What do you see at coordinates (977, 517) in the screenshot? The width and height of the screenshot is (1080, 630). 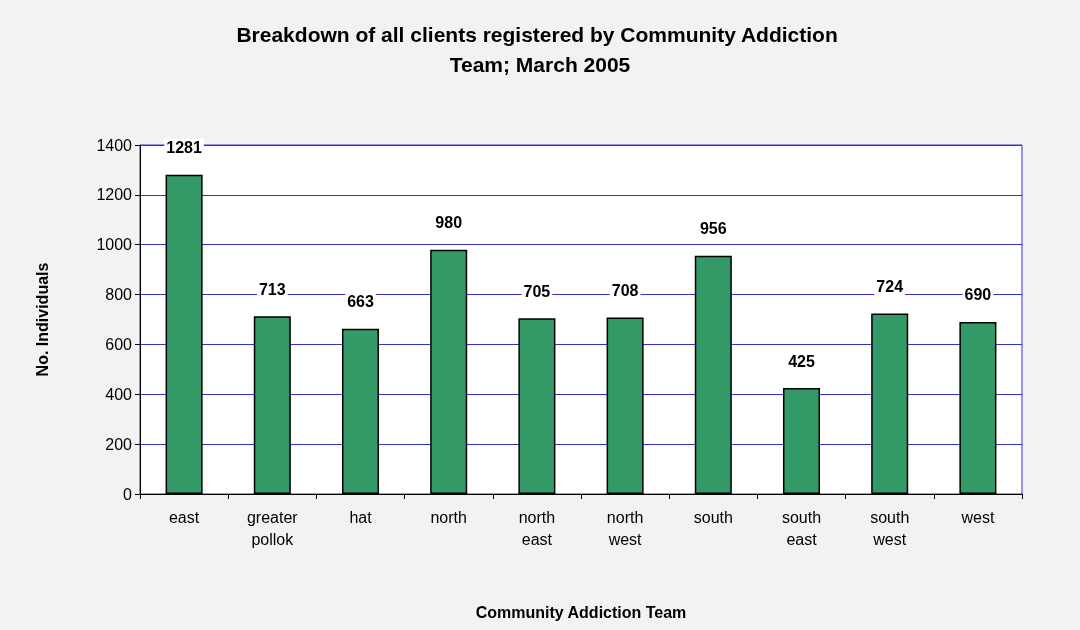 I see `x-tick-label: west` at bounding box center [977, 517].